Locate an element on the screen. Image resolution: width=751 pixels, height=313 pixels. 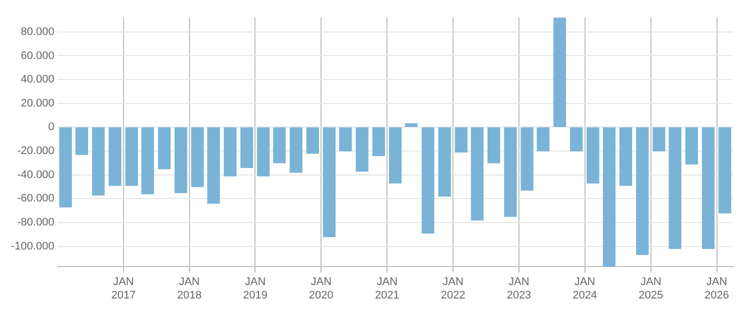
y-tick-label: 40.000 is located at coordinates (37, 80).